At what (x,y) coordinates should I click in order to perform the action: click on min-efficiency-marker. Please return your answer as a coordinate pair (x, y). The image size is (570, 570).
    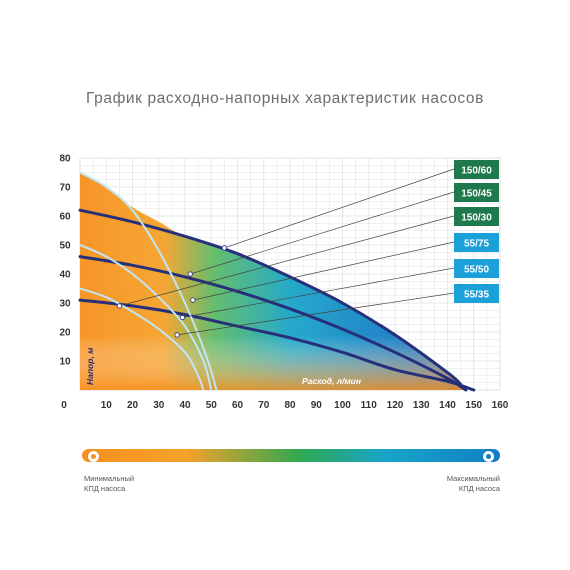
    Looking at the image, I should click on (93, 456).